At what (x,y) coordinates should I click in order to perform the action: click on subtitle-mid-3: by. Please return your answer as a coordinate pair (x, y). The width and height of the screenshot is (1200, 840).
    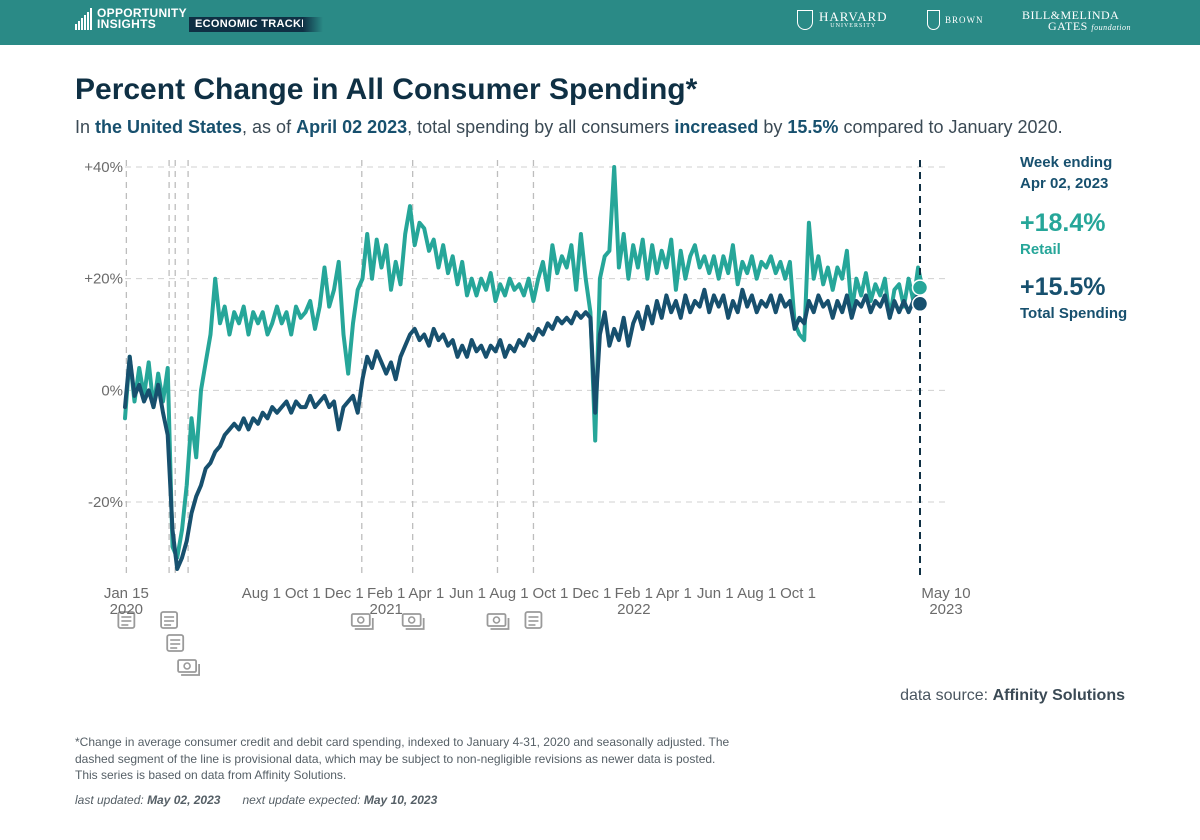
    Looking at the image, I should click on (773, 127).